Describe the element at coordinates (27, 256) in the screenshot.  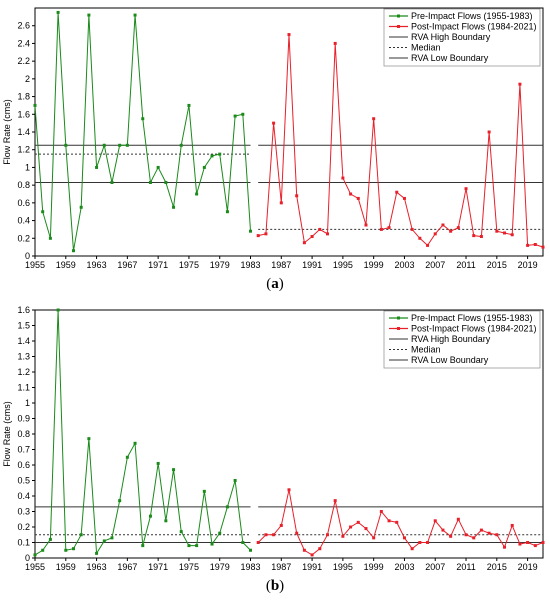
I see `y-tick-label: 0` at that location.